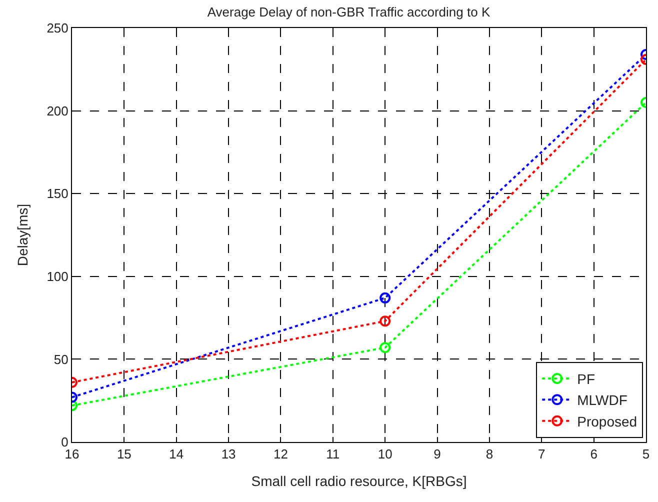 Image resolution: width=658 pixels, height=502 pixels. What do you see at coordinates (57, 110) in the screenshot?
I see `y-tick-label: 200` at bounding box center [57, 110].